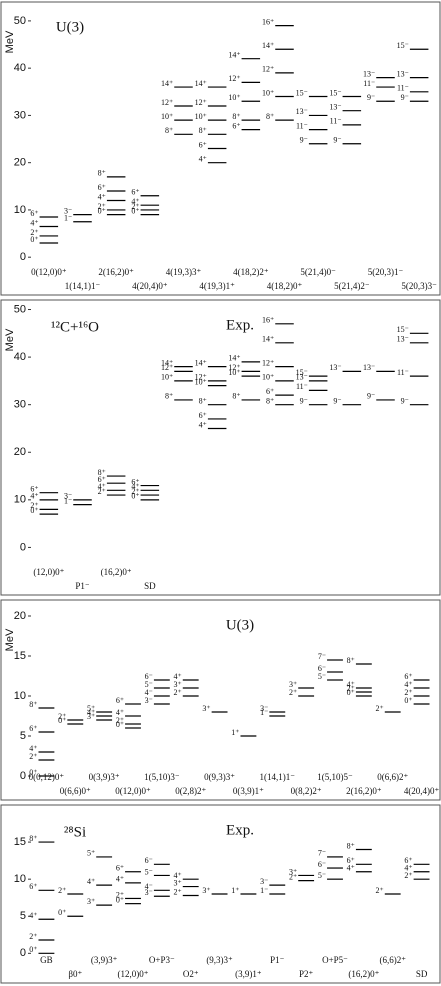 Image resolution: width=441 pixels, height=986 pixels. What do you see at coordinates (46, 960) in the screenshot?
I see `group-label: GB` at bounding box center [46, 960].